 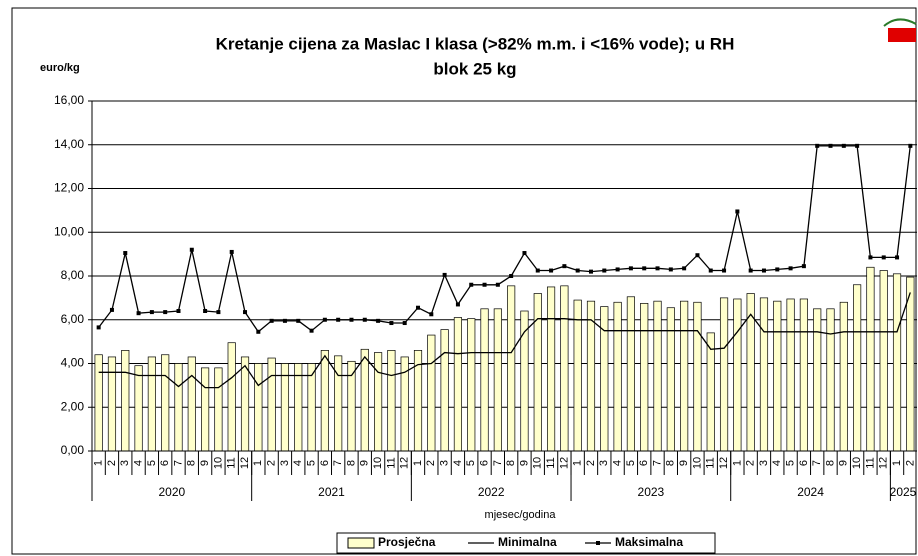 I want to click on logo, so click(x=900, y=30).